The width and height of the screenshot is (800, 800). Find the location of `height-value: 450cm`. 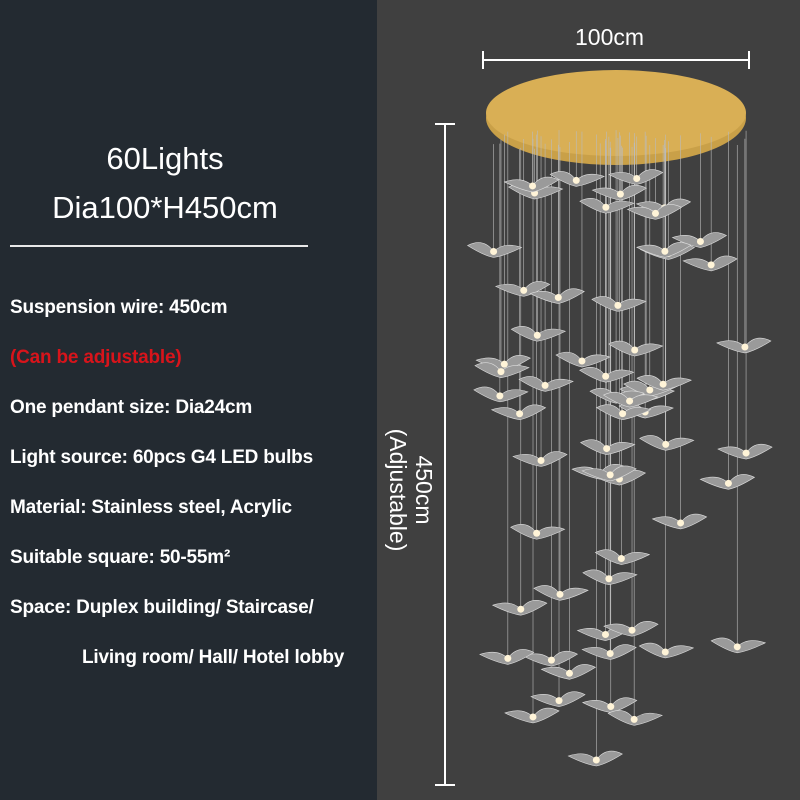

height-value: 450cm is located at coordinates (424, 490).